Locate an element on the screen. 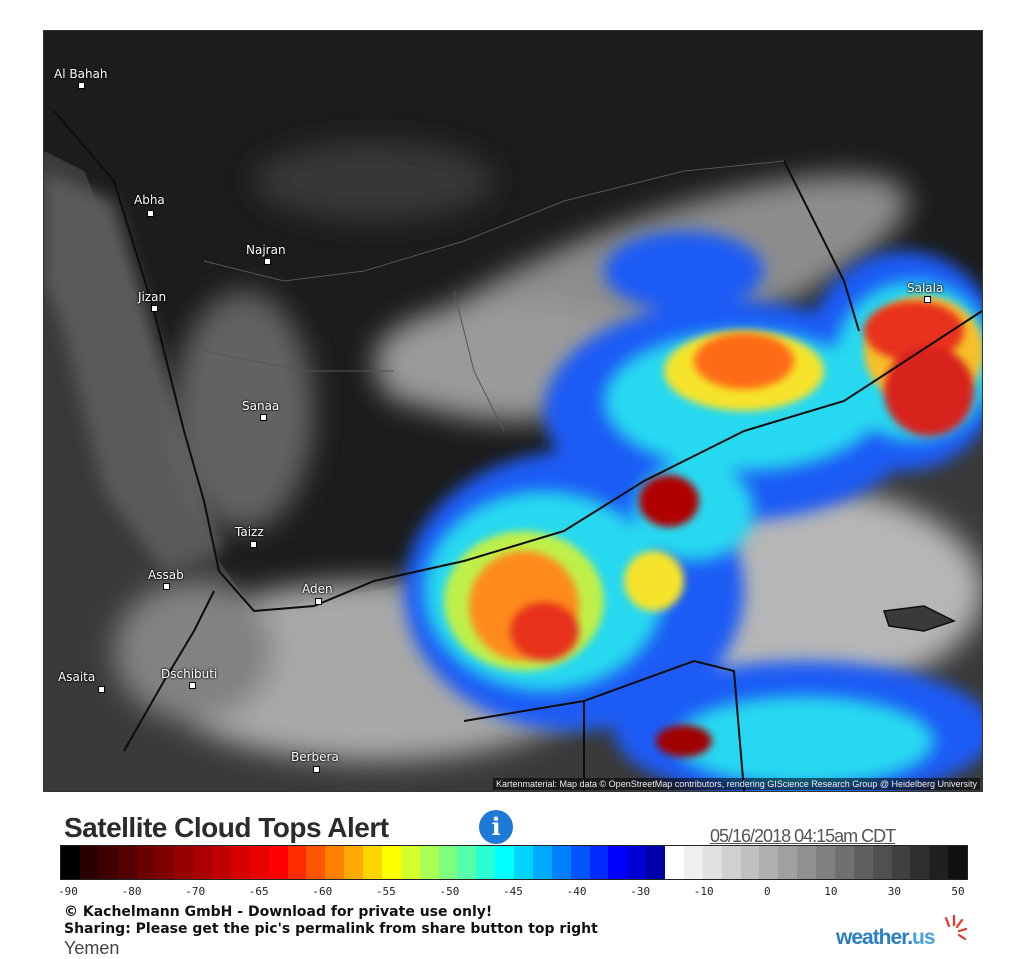 The width and height of the screenshot is (1024, 959). city-label: Taizz is located at coordinates (249, 532).